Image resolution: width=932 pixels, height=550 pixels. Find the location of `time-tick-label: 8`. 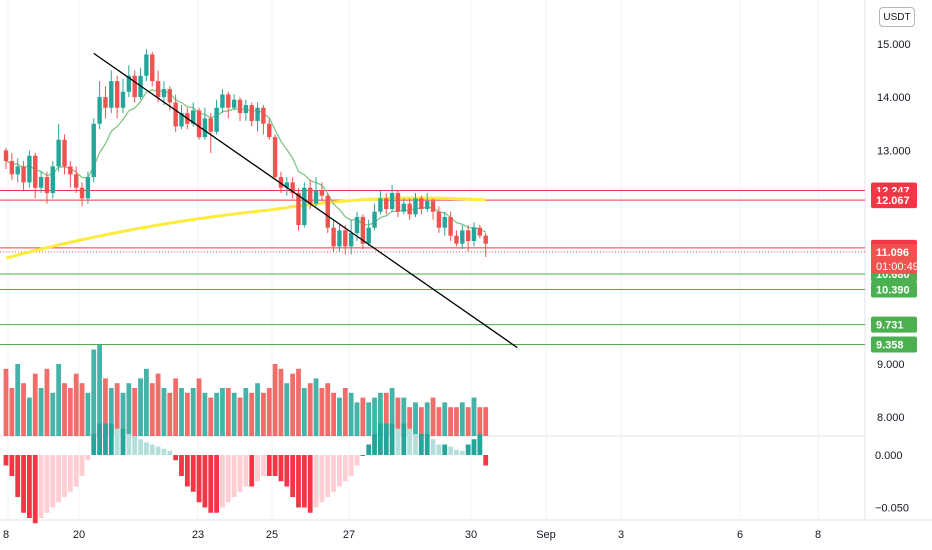

time-tick-label: 8 is located at coordinates (818, 535).